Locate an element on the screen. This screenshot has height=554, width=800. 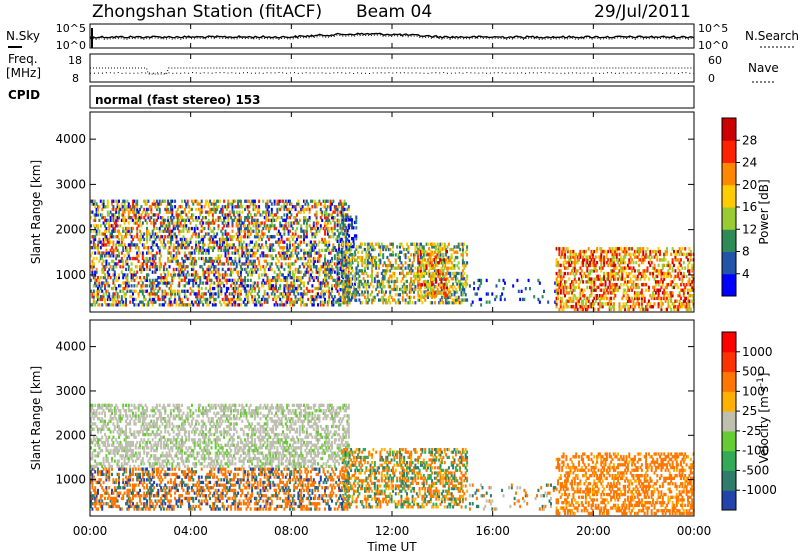
power-cell-1959 is located at coordinates (253, 288).